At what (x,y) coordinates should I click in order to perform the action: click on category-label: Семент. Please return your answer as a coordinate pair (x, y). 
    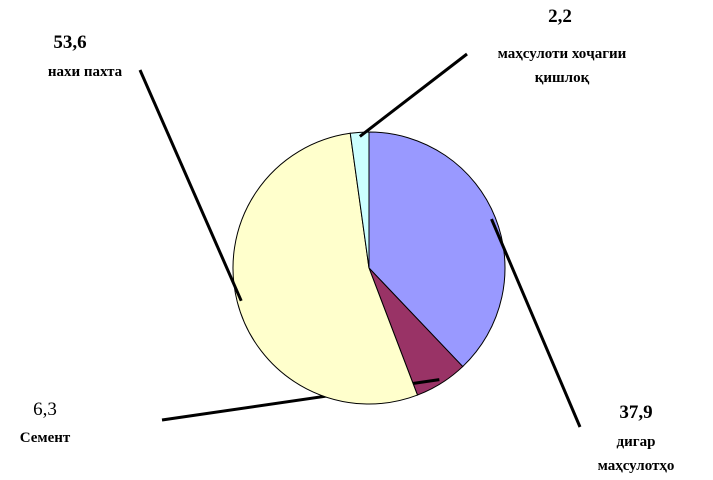
    Looking at the image, I should click on (45, 438).